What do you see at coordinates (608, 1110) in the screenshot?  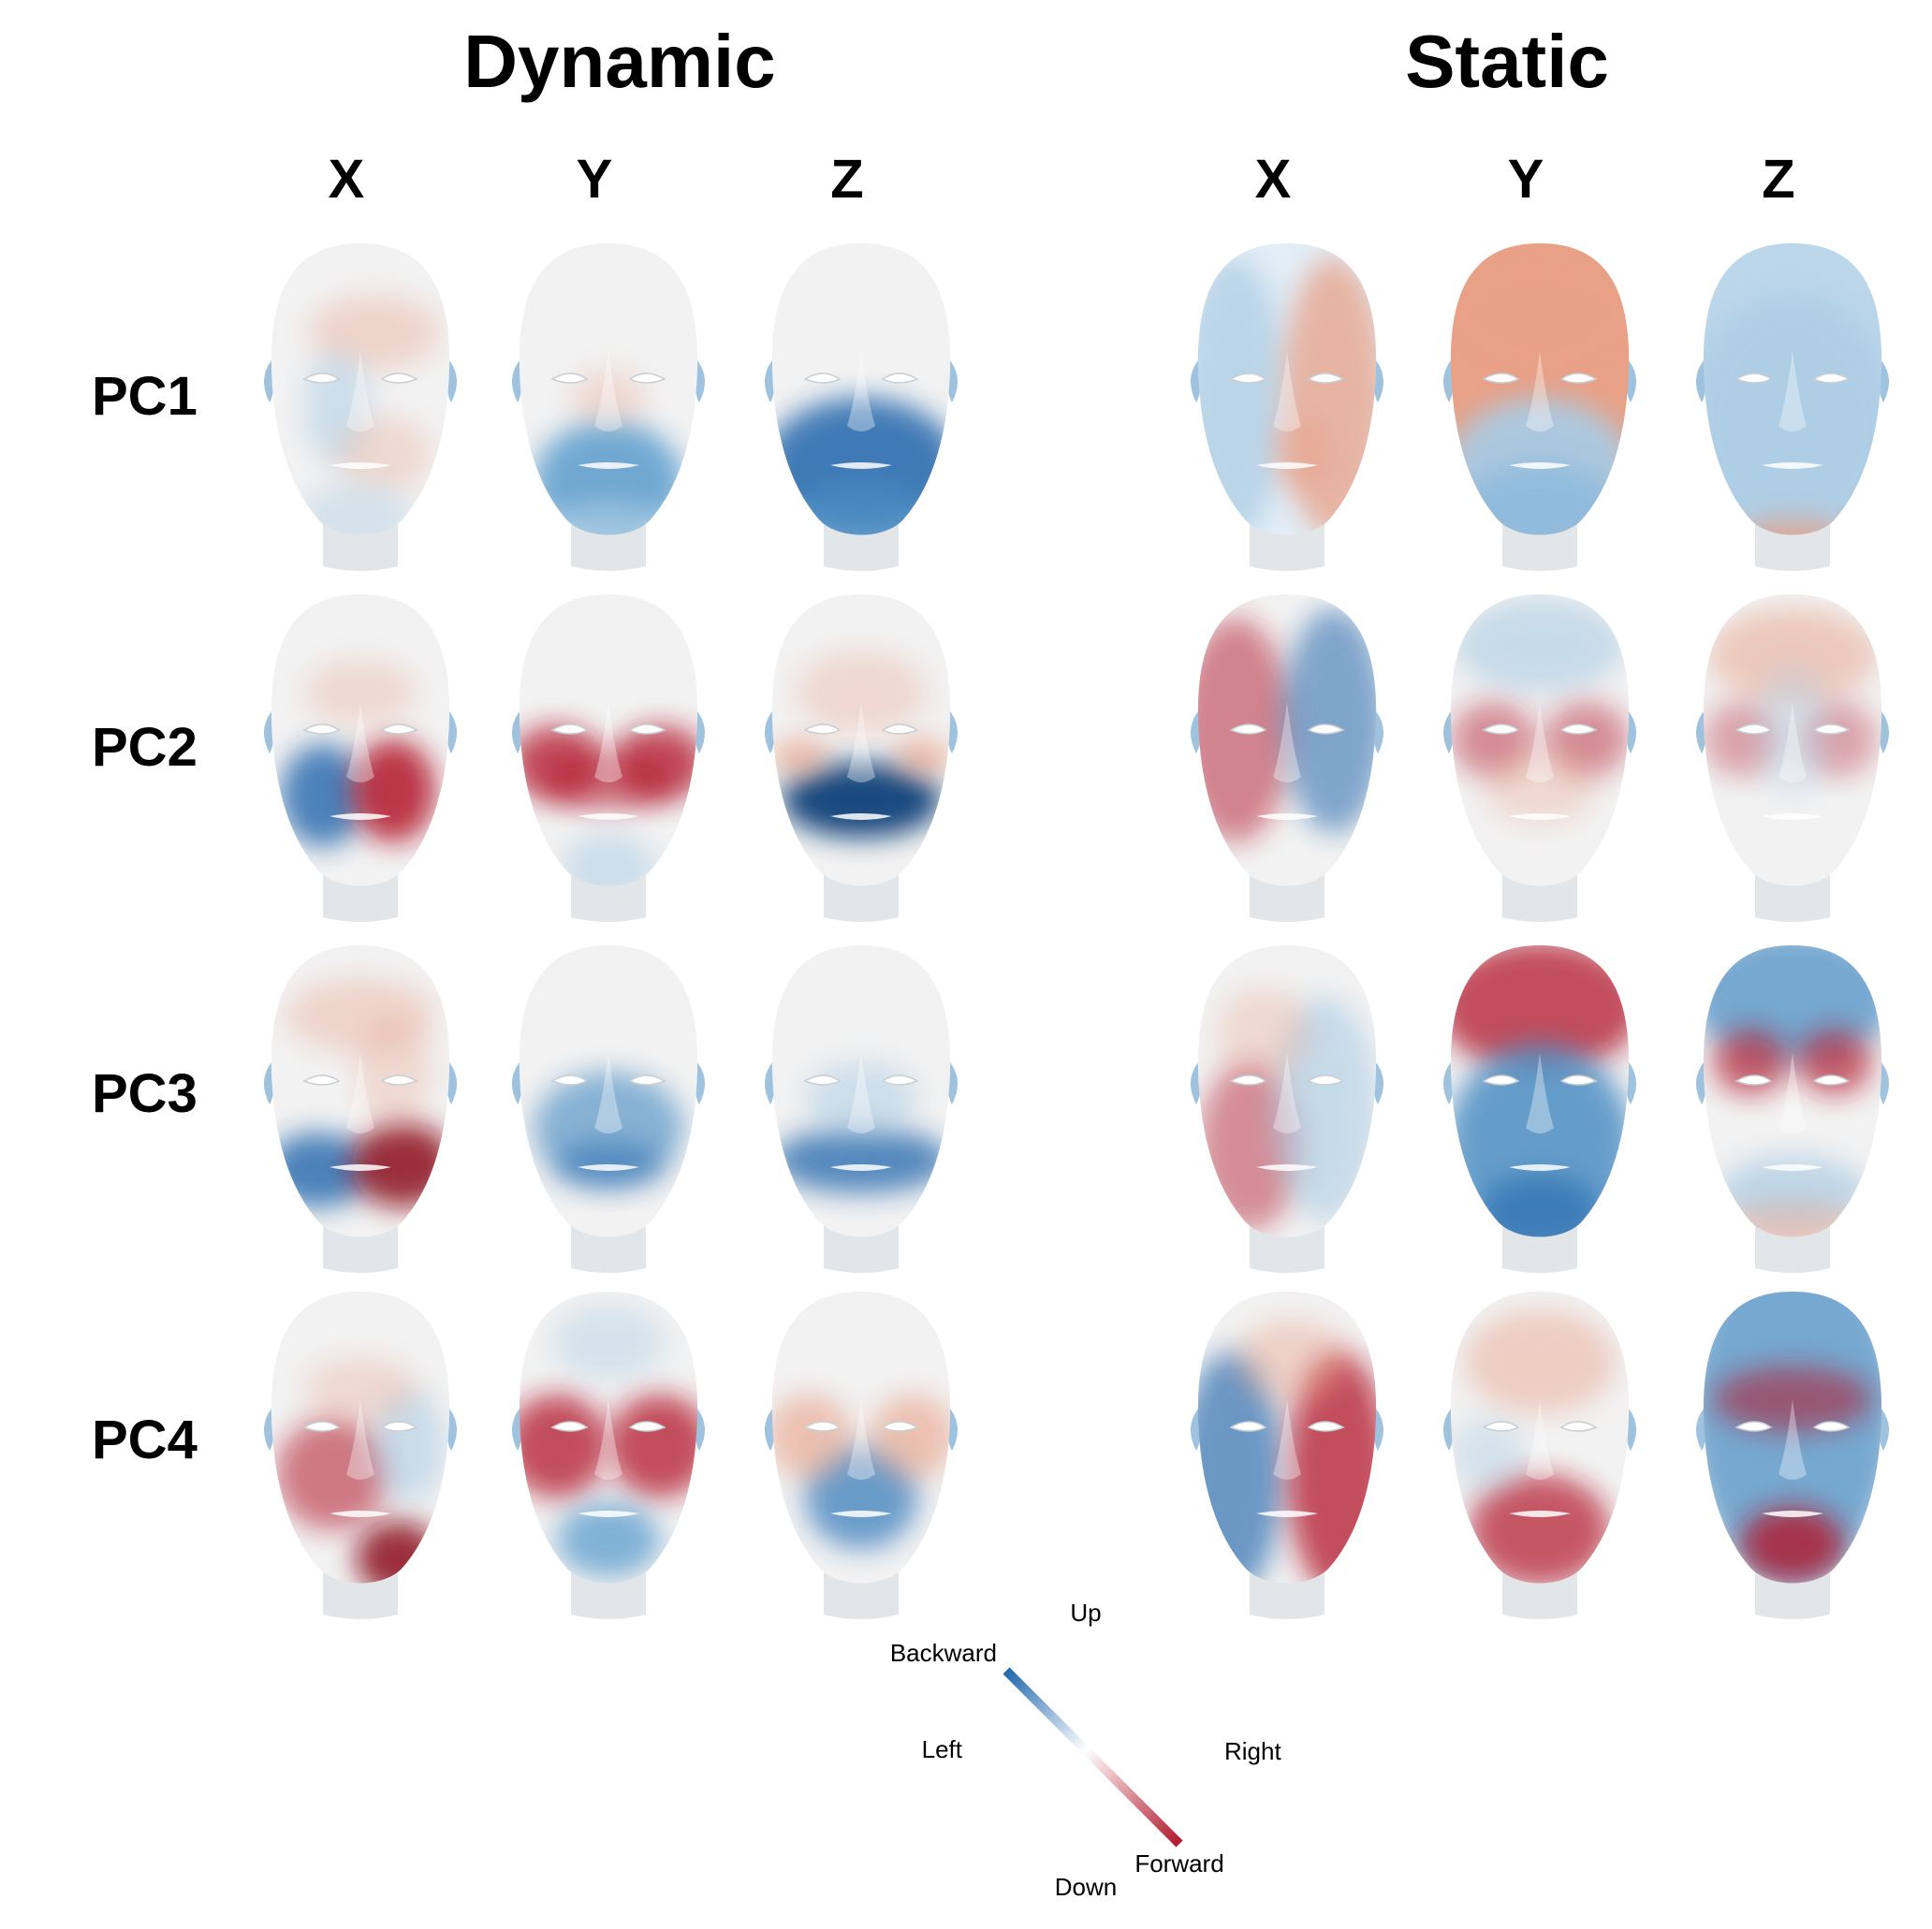 I see `face-map-dynamic-y-pc3` at bounding box center [608, 1110].